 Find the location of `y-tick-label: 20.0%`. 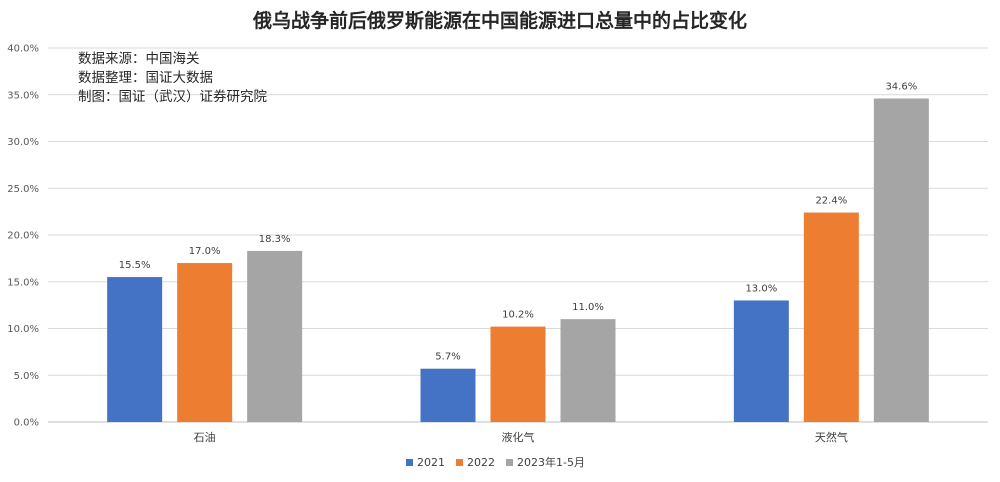

y-tick-label: 20.0% is located at coordinates (23, 236).